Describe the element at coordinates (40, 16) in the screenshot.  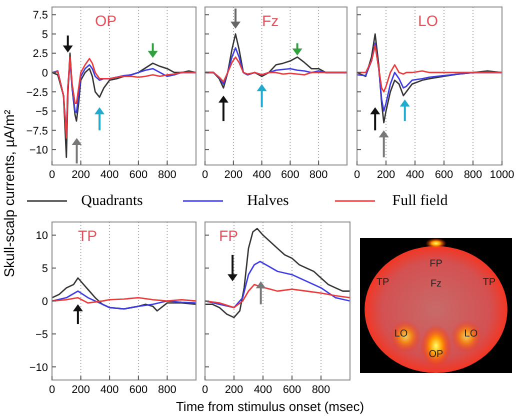
I see `y-tick-label: 7.5` at that location.